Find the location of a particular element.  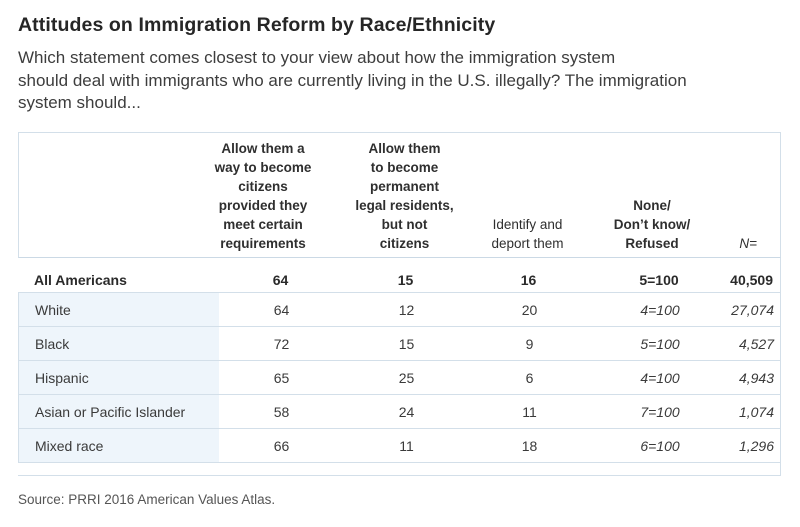

header-line: None/ is located at coordinates (652, 205).